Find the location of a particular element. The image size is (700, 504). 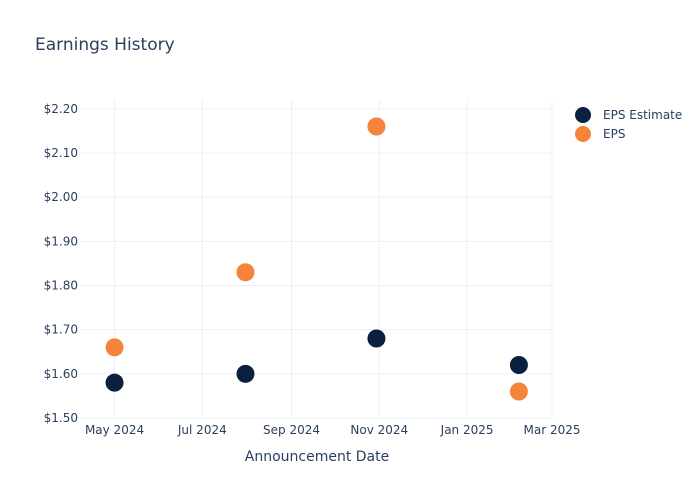

legend-label: EPS is located at coordinates (614, 134).